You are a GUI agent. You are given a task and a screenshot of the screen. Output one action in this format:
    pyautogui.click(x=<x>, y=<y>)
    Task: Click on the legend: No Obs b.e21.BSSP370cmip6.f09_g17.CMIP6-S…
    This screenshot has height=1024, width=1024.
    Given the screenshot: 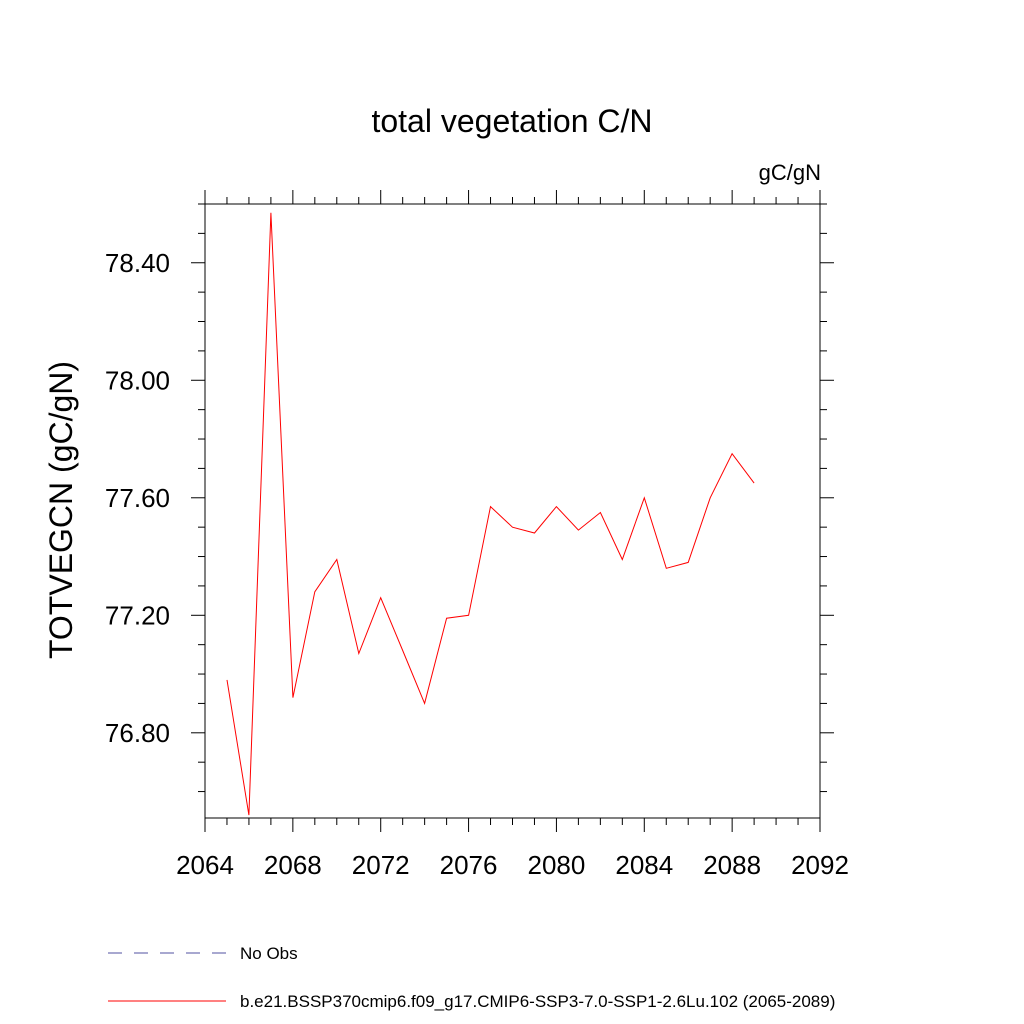 What is the action you would take?
    pyautogui.click(x=471, y=977)
    